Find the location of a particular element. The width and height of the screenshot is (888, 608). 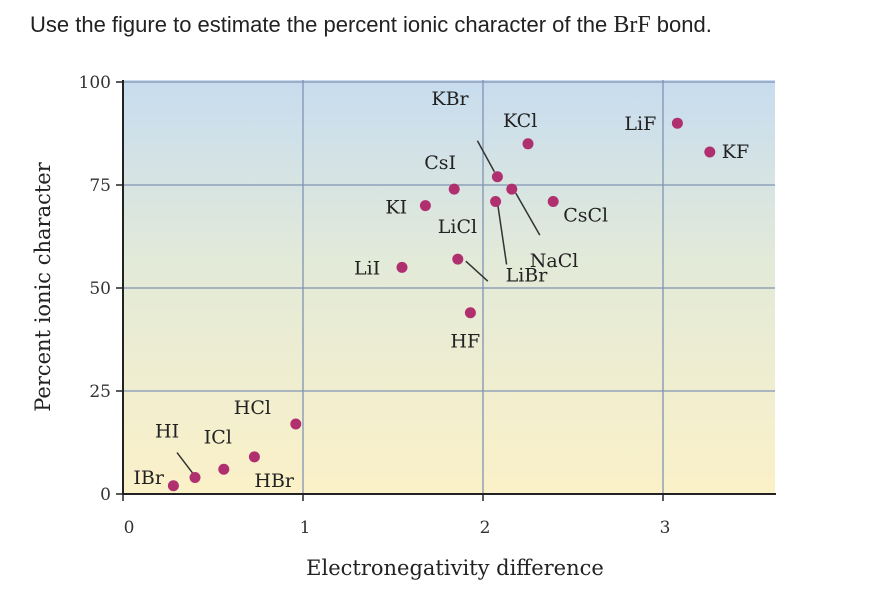

leader-nacl is located at coordinates (528, 214).